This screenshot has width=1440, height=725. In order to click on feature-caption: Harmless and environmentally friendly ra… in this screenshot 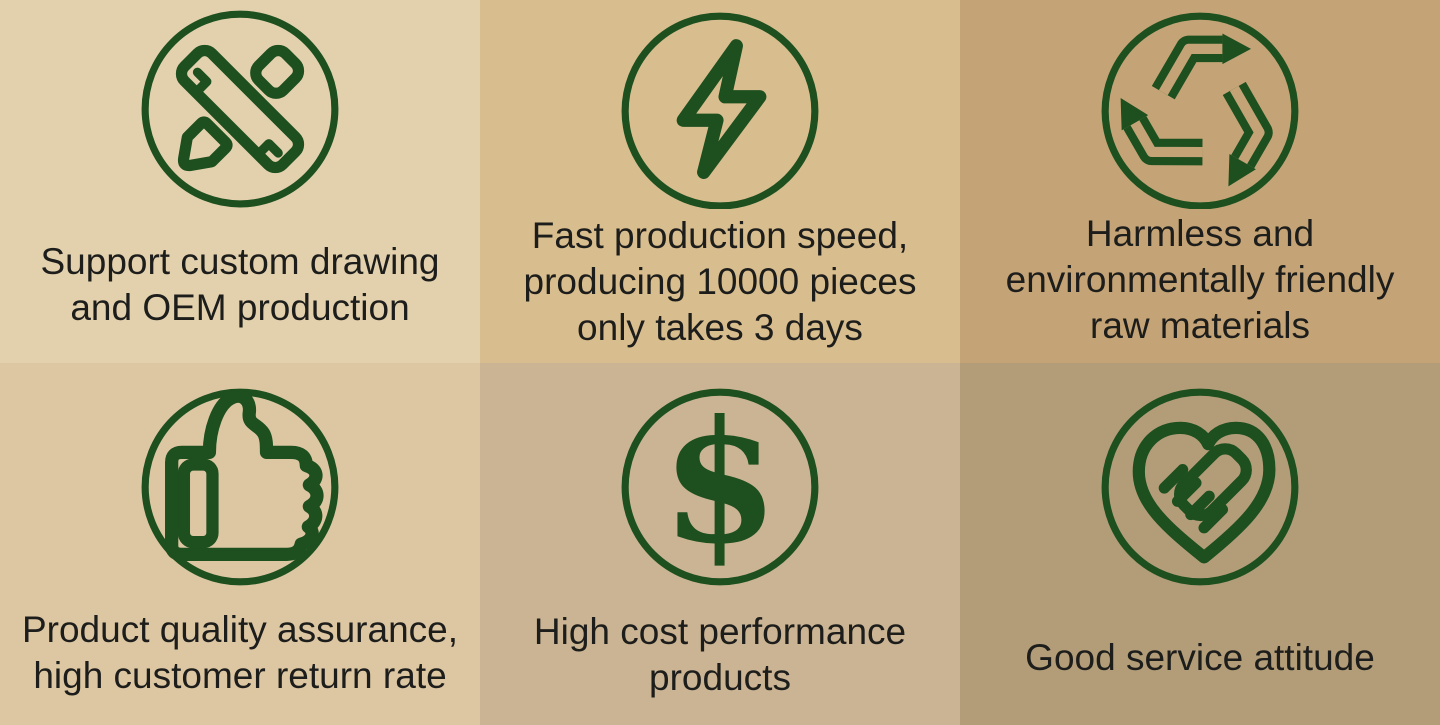, I will do `click(1200, 280)`.